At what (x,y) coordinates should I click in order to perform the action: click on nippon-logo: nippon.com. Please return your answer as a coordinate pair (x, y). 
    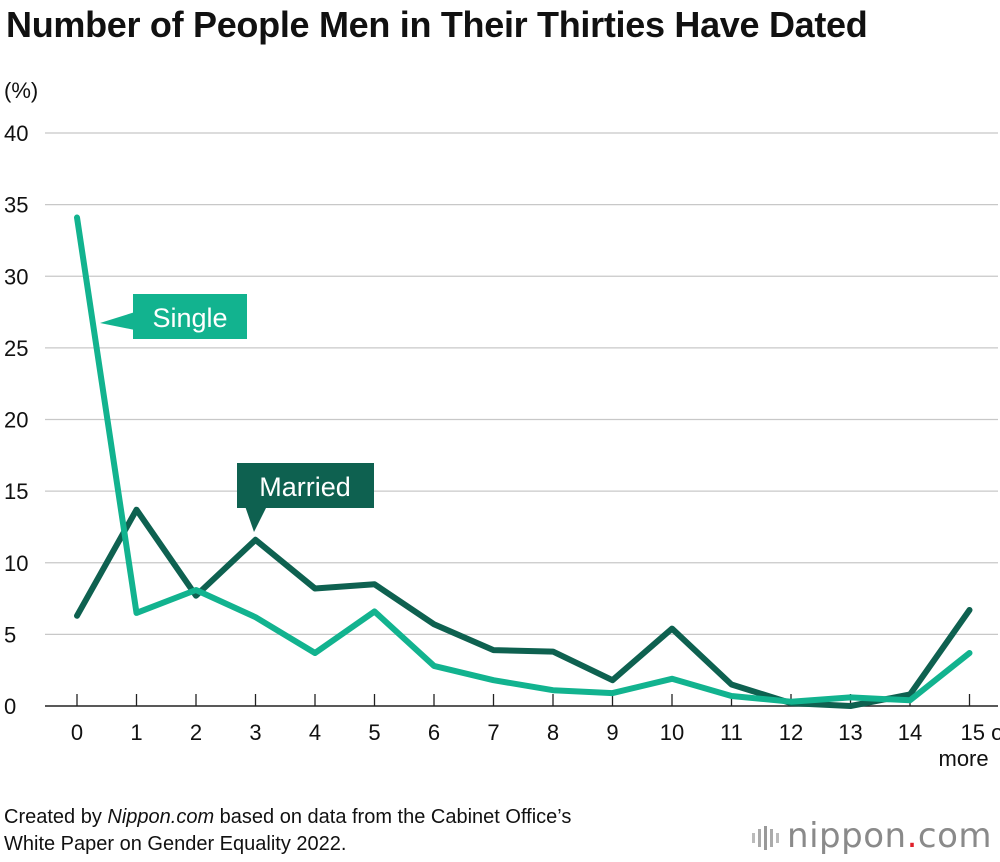
    Looking at the image, I should click on (871, 836).